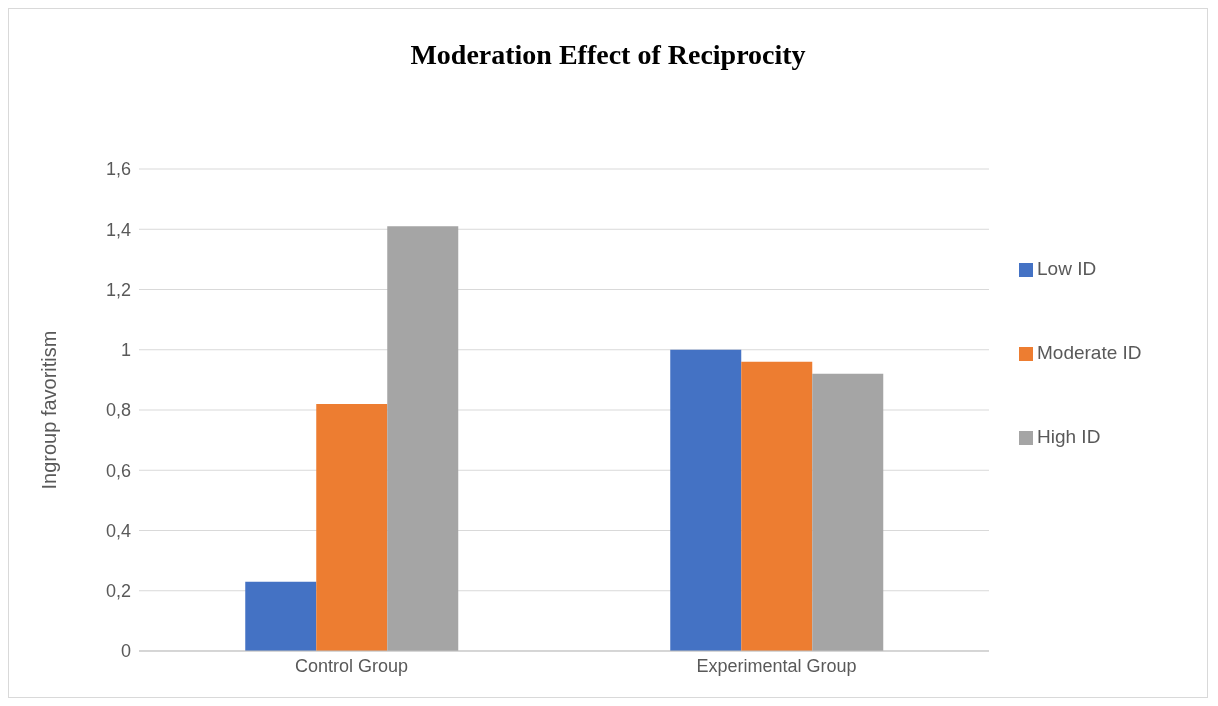 The width and height of the screenshot is (1218, 706). What do you see at coordinates (118, 410) in the screenshot?
I see `y-tick-label: 0,8` at bounding box center [118, 410].